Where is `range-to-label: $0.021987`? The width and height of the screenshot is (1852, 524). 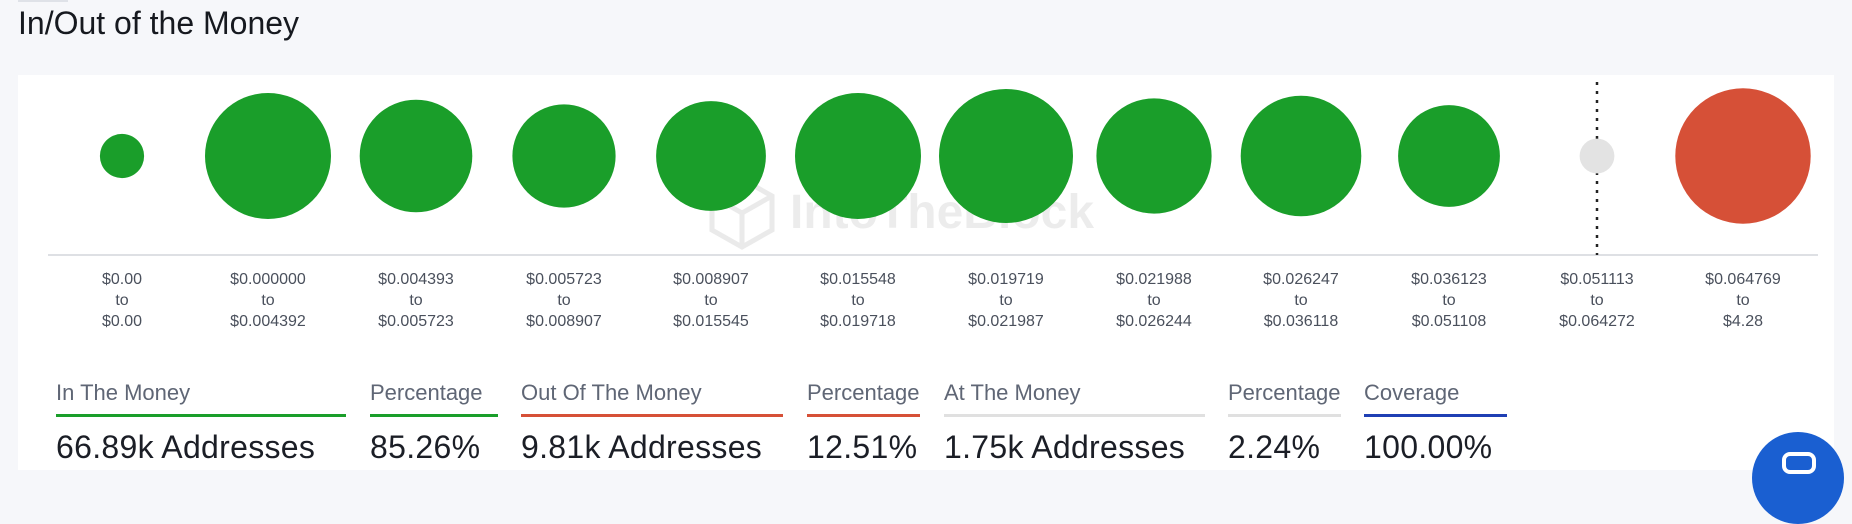 range-to-label: $0.021987 is located at coordinates (1006, 321).